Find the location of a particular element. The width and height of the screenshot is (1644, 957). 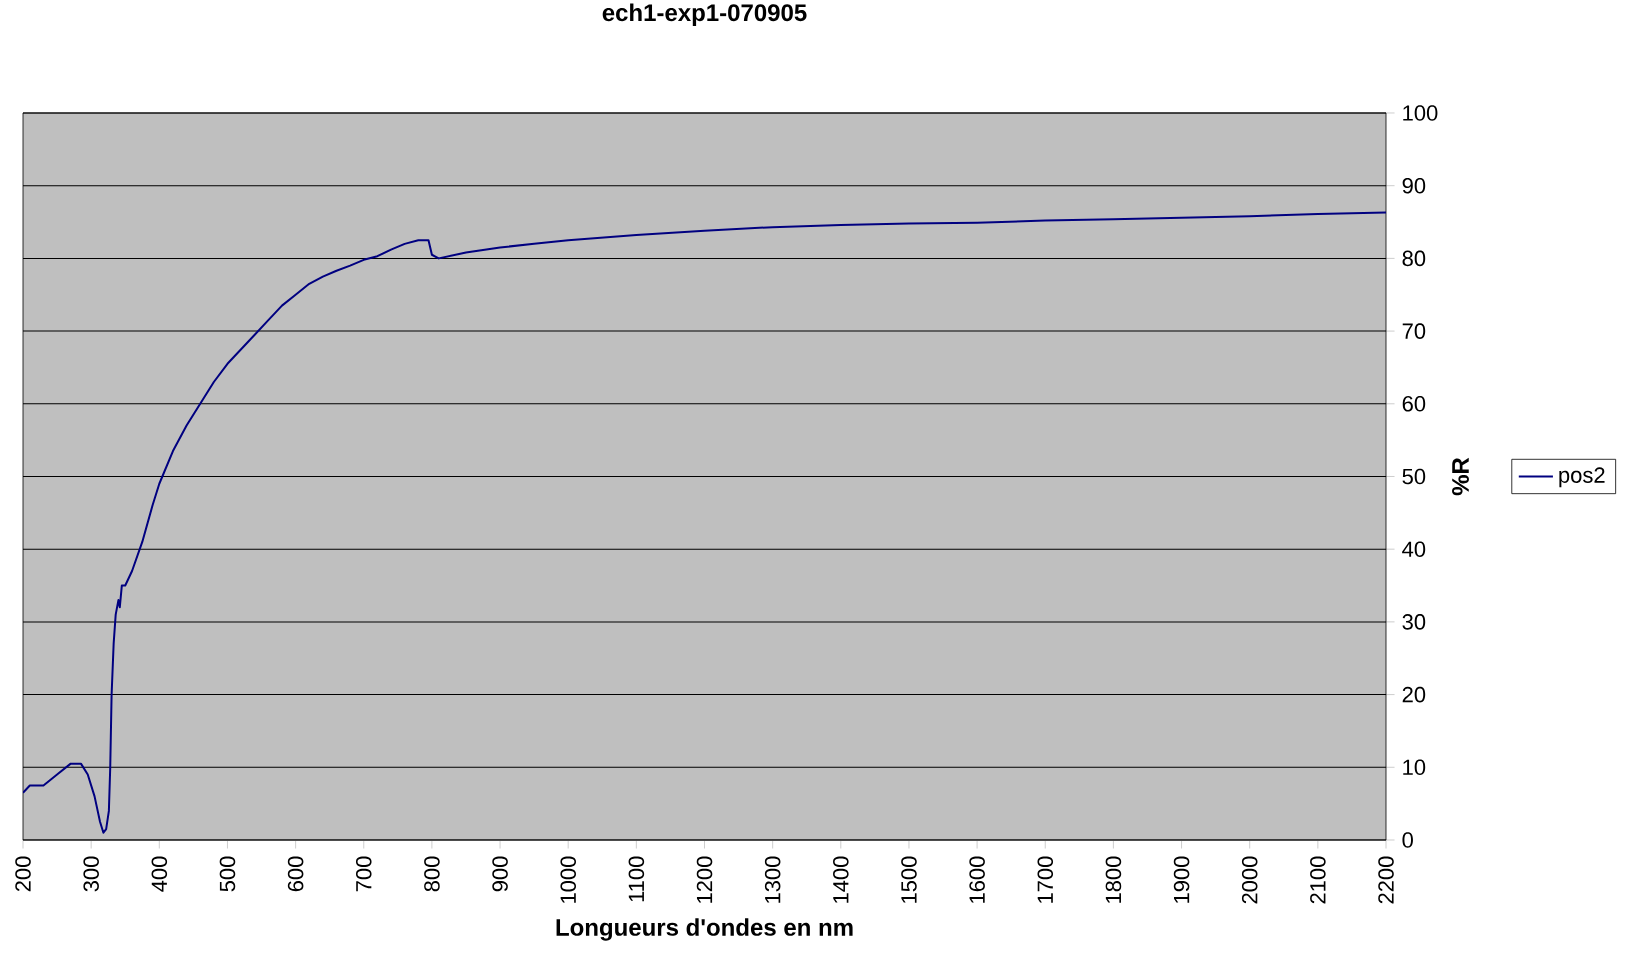

y-tick-label: 70 is located at coordinates (1414, 331).